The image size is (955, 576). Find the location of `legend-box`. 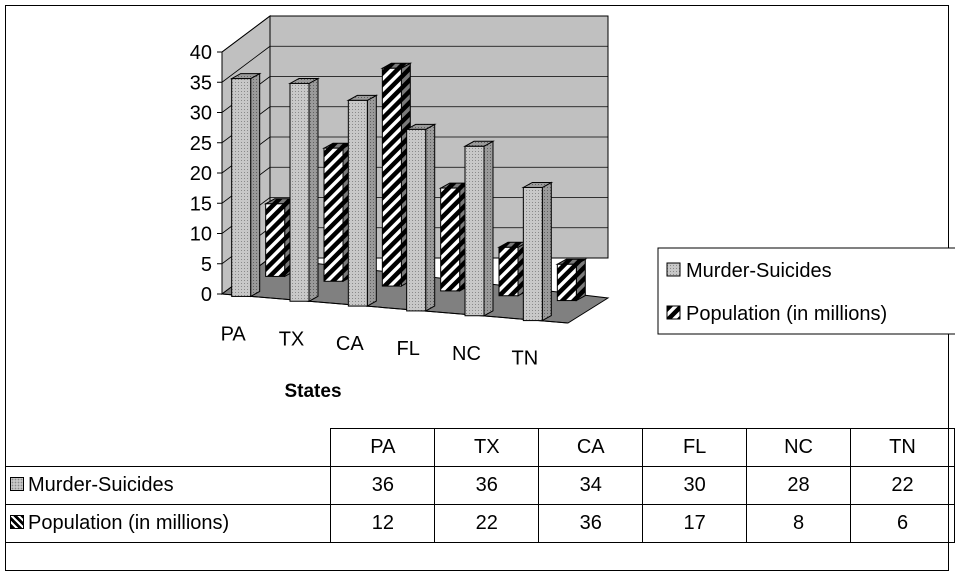

legend-box is located at coordinates (806, 291).